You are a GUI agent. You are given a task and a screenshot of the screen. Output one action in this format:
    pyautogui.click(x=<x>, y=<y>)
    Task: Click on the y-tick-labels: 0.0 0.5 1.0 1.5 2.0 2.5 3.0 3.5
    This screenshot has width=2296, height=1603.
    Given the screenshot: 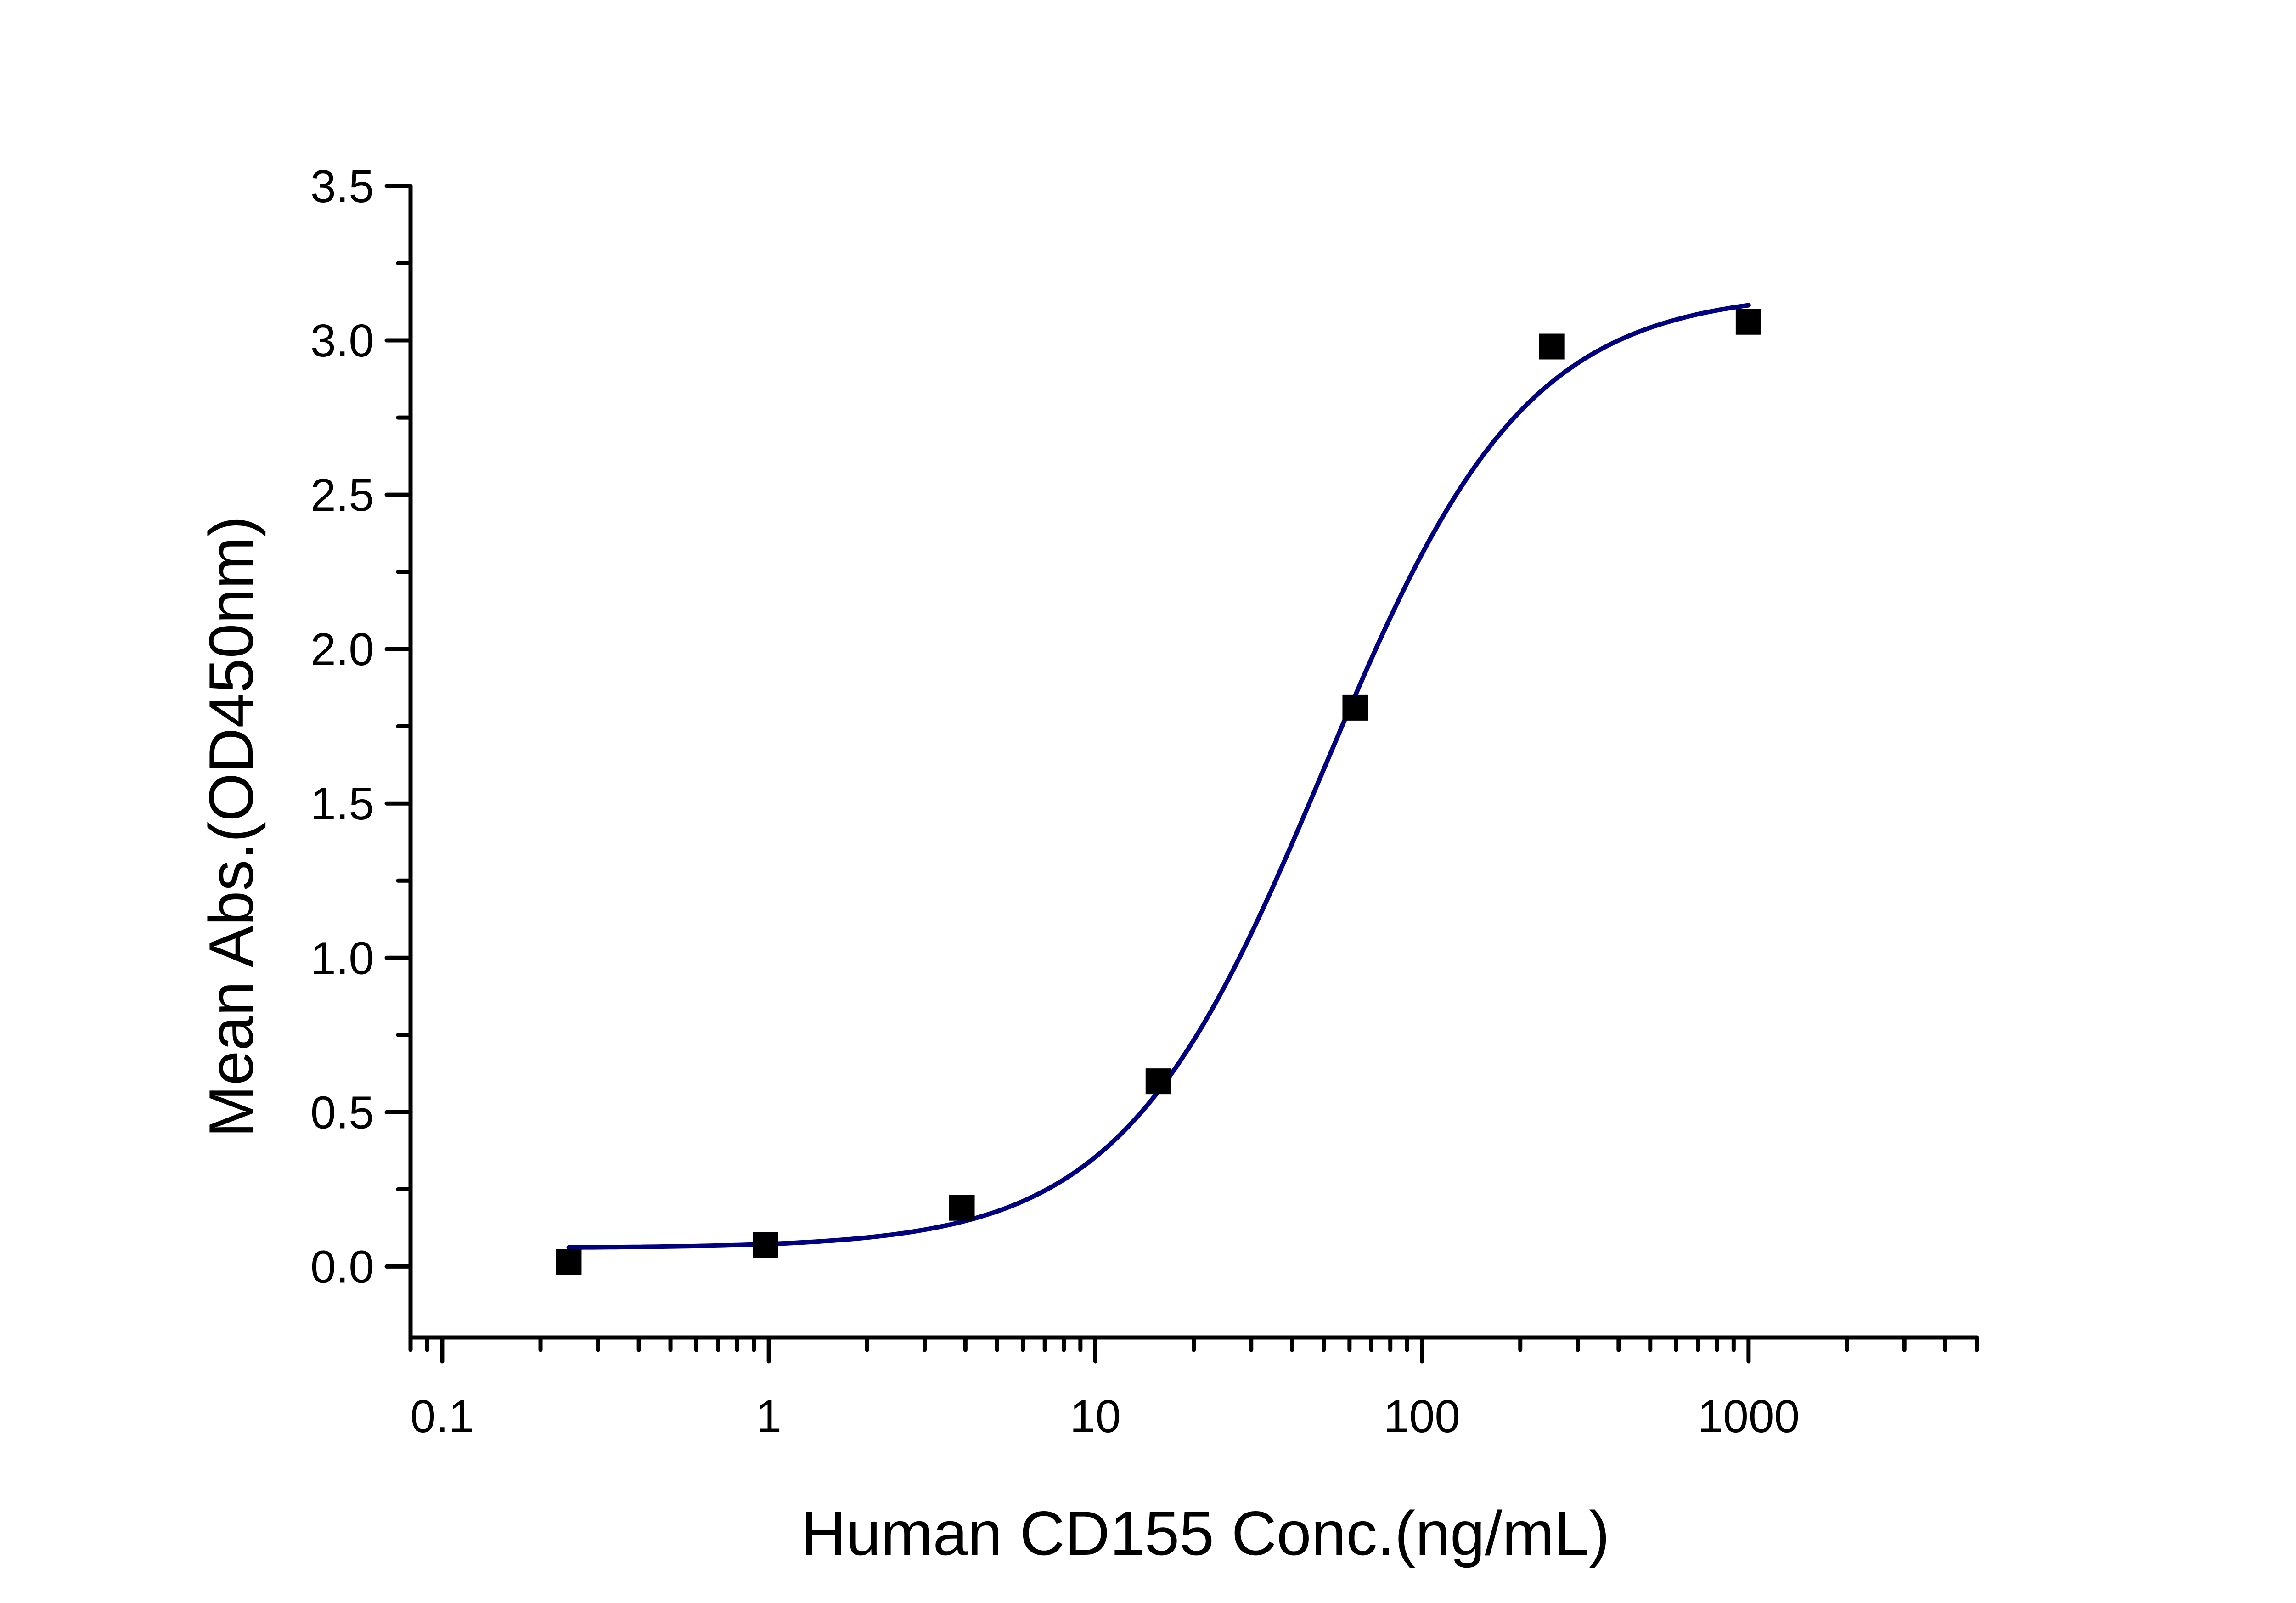 What is the action you would take?
    pyautogui.click(x=342, y=727)
    